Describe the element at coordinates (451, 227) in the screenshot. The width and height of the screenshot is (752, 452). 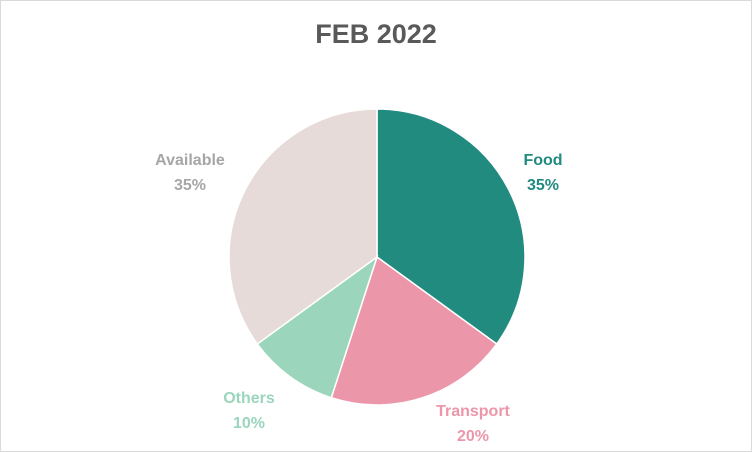
I see `pie-slice-food` at that location.